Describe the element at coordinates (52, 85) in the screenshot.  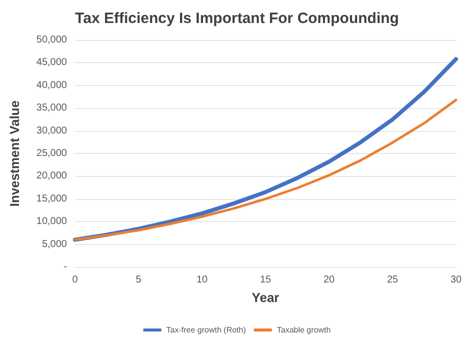
I see `y-tick-label: 40,000` at that location.